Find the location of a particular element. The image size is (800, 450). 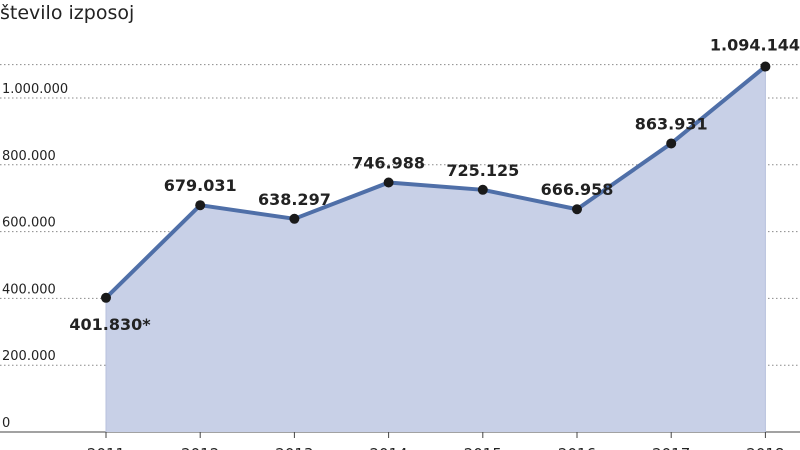

y-tick-label: 0 is located at coordinates (6, 423).